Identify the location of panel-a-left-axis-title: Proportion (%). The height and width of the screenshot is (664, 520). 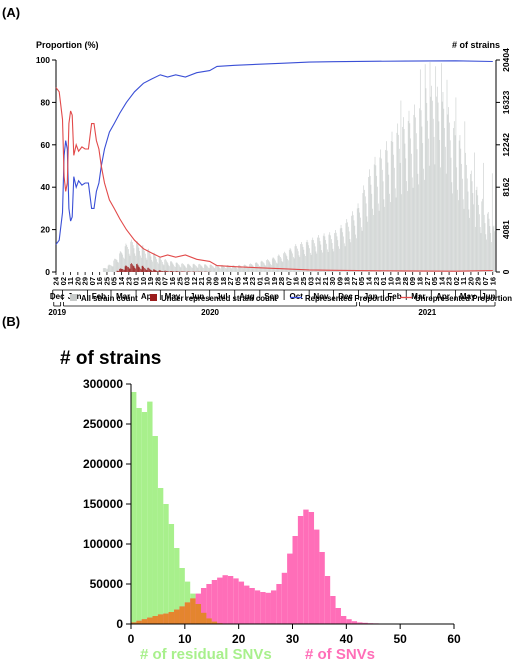
(67, 45).